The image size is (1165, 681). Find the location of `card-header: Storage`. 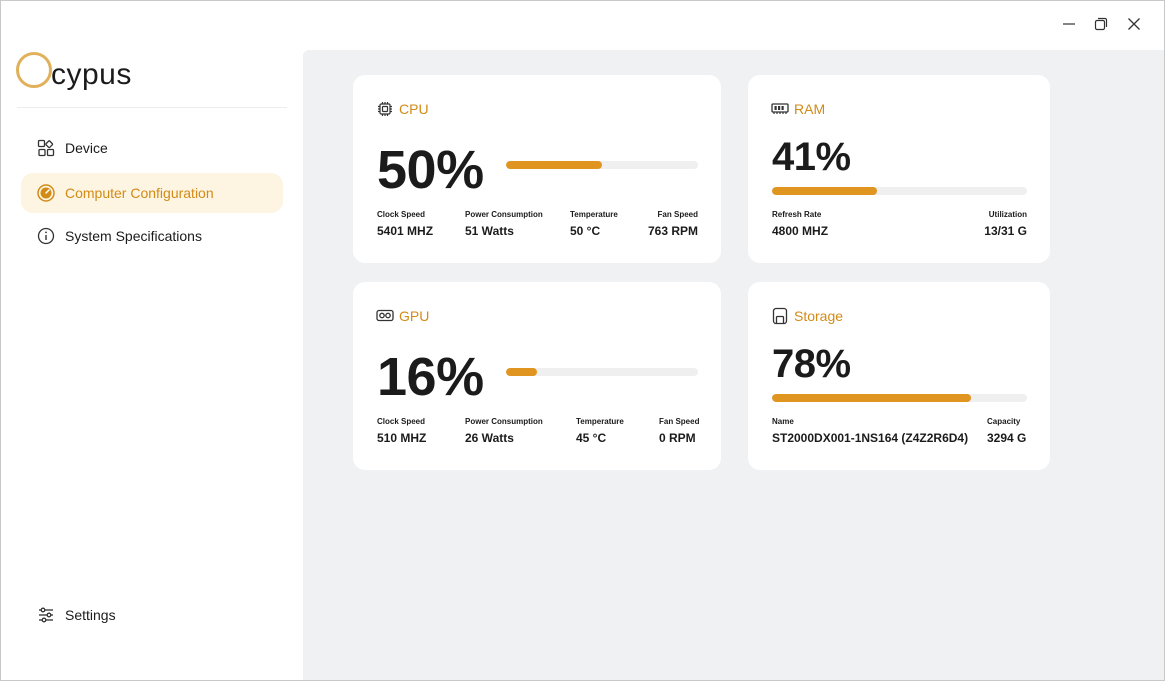

card-header: Storage is located at coordinates (807, 316).